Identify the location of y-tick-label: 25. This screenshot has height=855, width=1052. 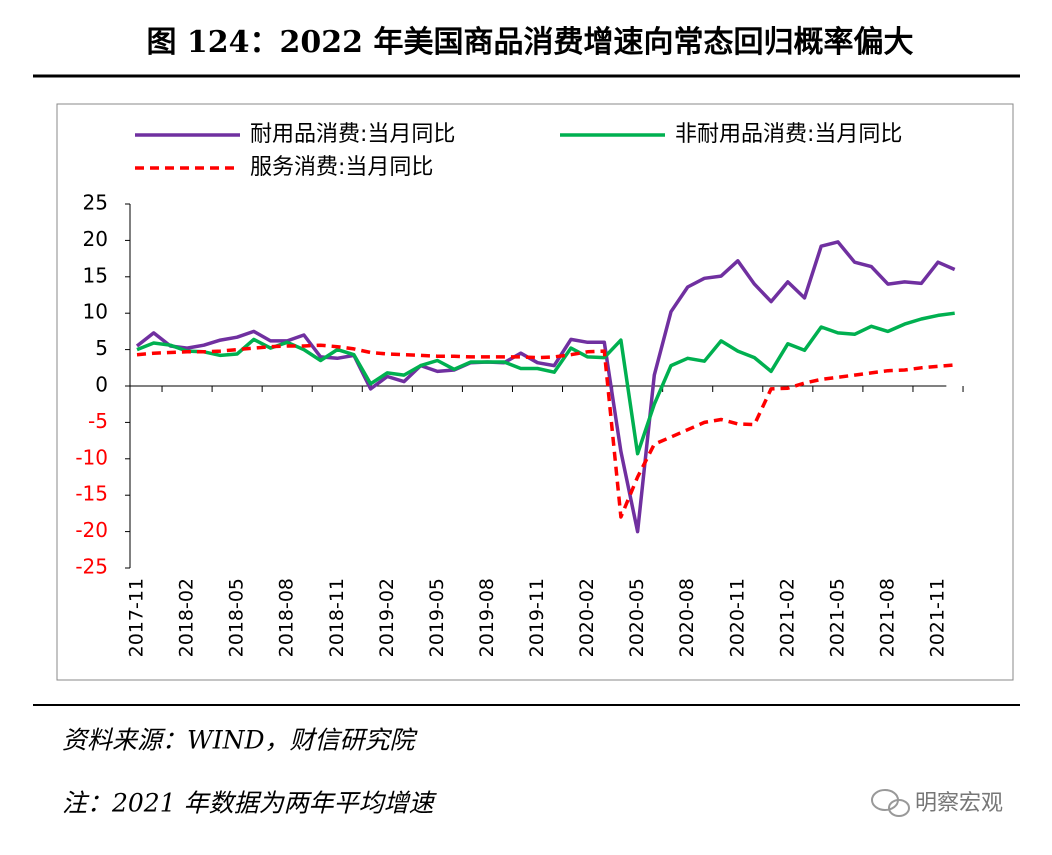
(95, 203).